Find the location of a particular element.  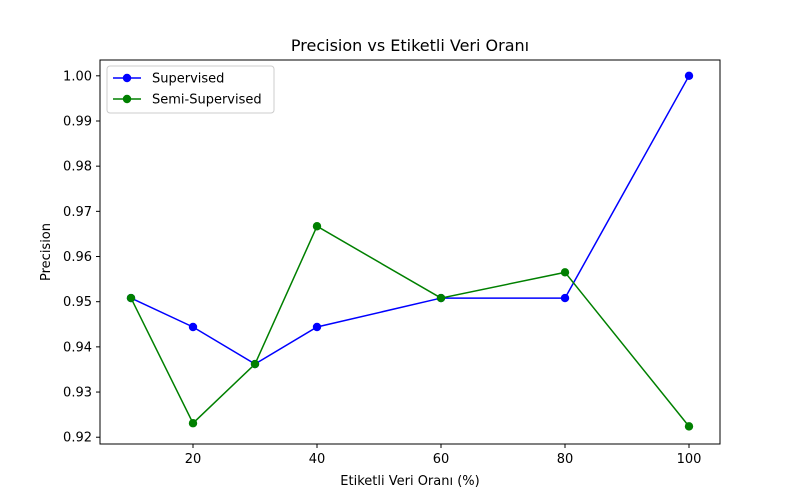

y-tick-label: 0.92 is located at coordinates (77, 438).